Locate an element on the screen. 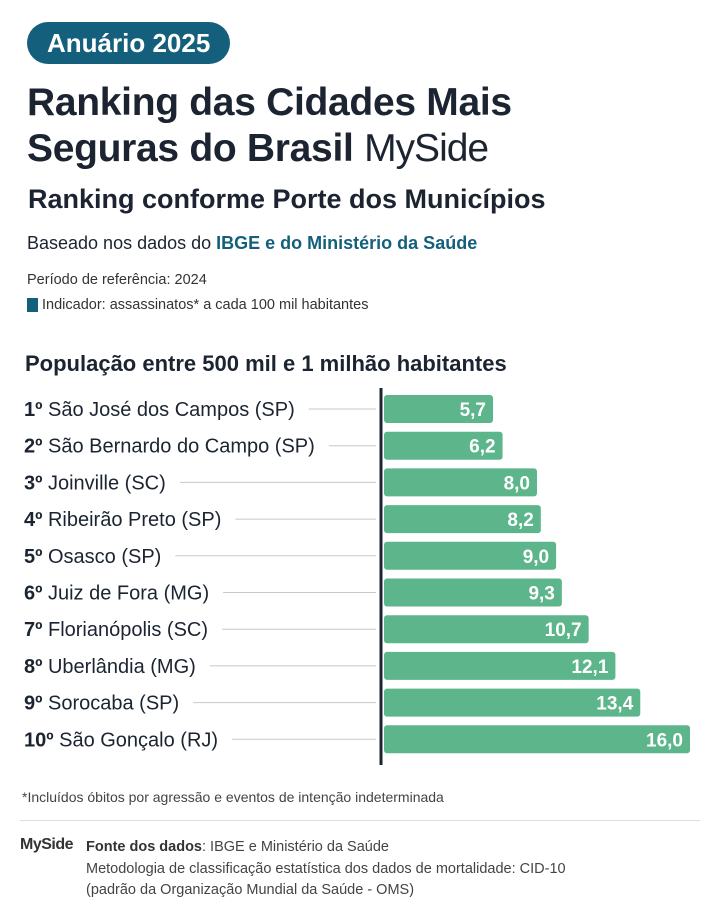 The width and height of the screenshot is (720, 921). category-label: 7º Florianópolis (SC) is located at coordinates (116, 630).